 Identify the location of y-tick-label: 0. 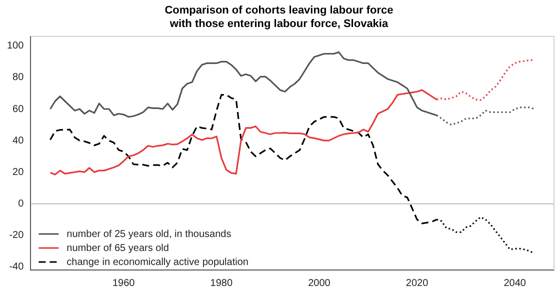
(21, 204).